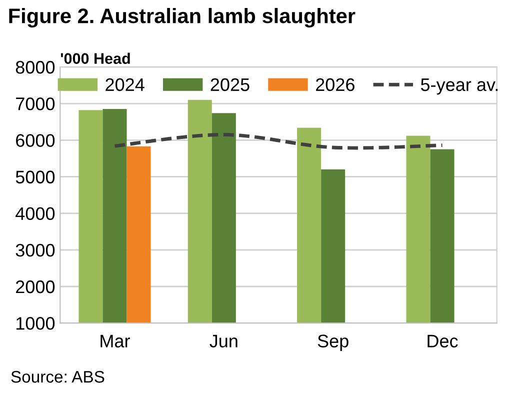  Describe the element at coordinates (125, 85) in the screenshot. I see `legend-label: 2024` at that location.